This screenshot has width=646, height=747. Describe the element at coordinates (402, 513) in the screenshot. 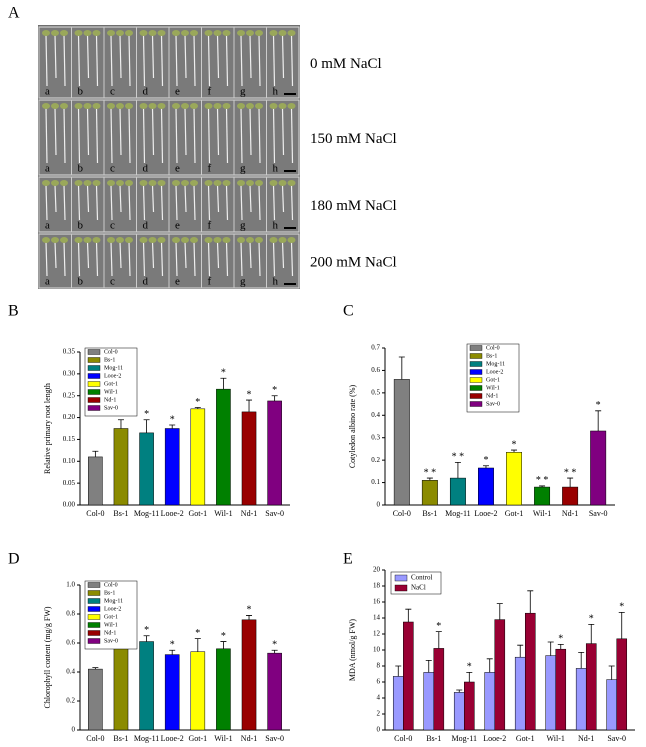

I see `x-tick-label: Col-0` at that location.